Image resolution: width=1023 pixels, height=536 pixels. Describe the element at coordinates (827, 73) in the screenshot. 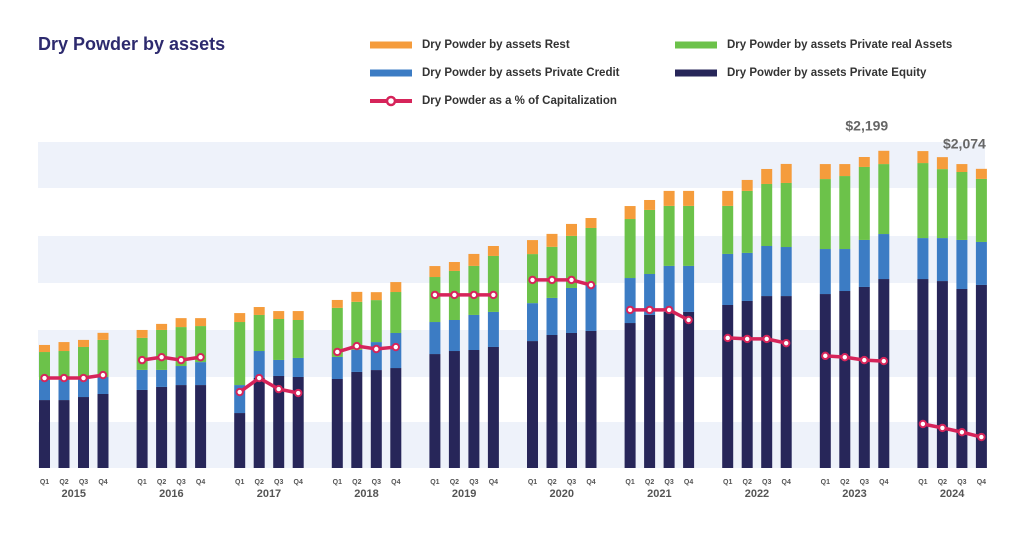

I see `legend-label: Dry Powder by assets Private Equity` at that location.